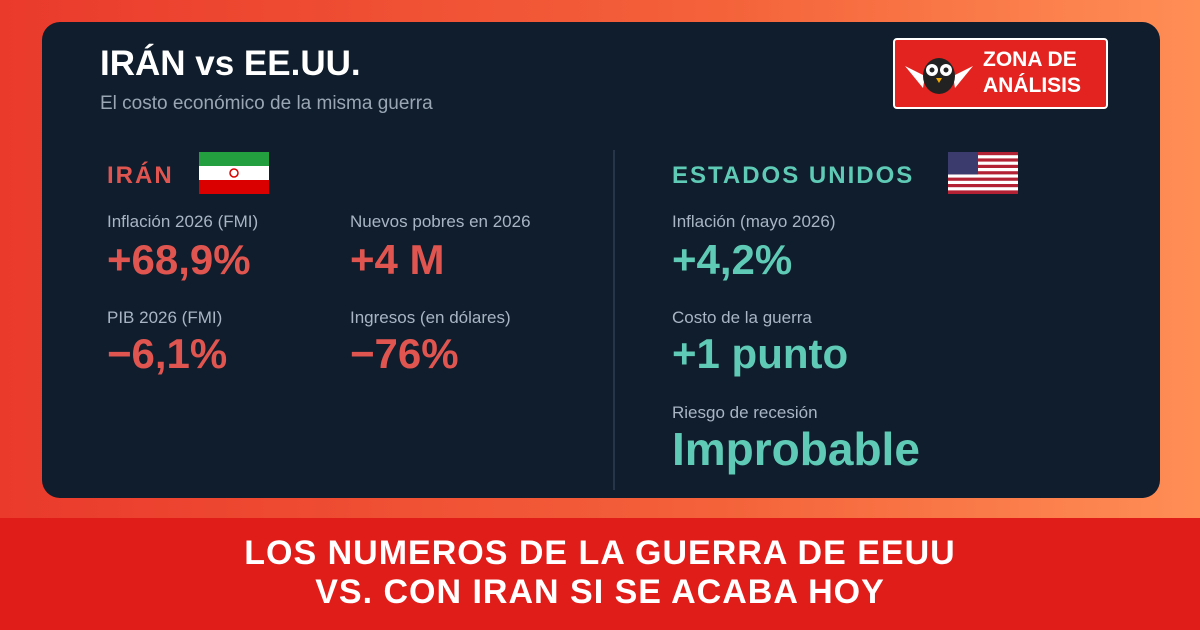  Describe the element at coordinates (234, 173) in the screenshot. I see `iran-flag` at that location.